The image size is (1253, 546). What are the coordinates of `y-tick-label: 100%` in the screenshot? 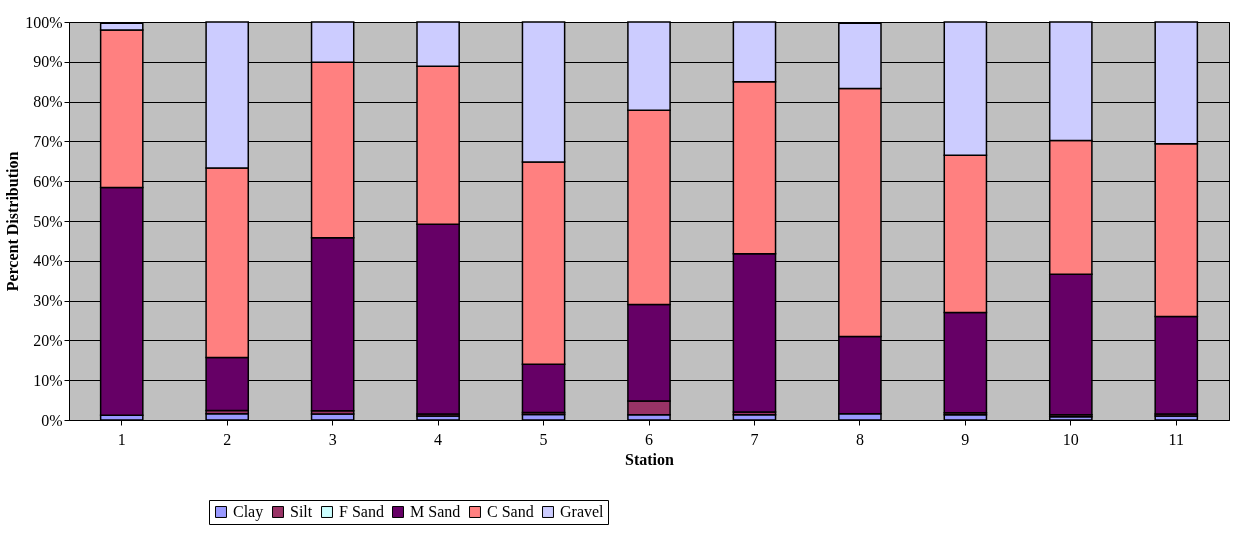 It's located at (44, 22).